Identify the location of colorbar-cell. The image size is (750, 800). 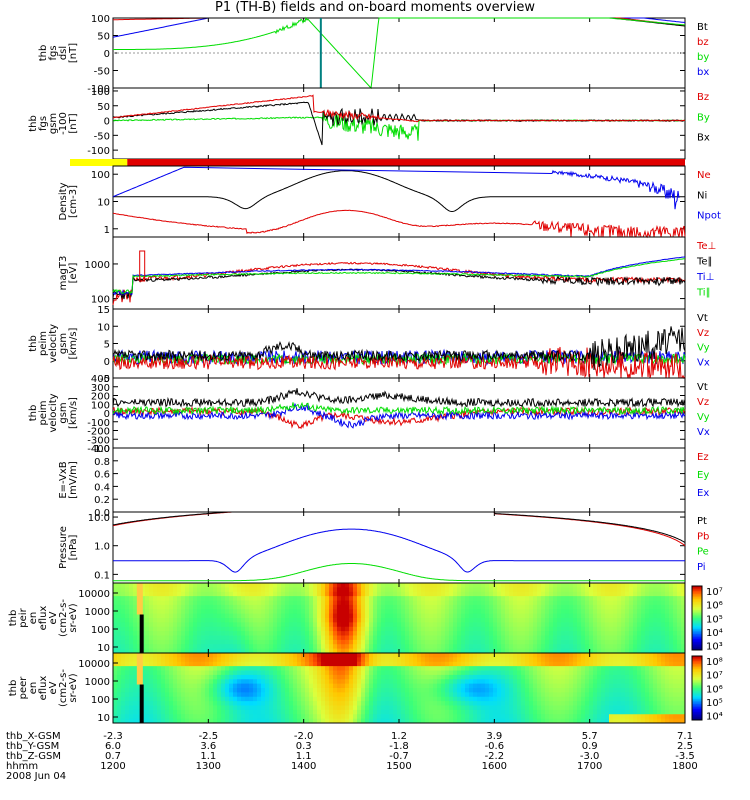
(697, 604).